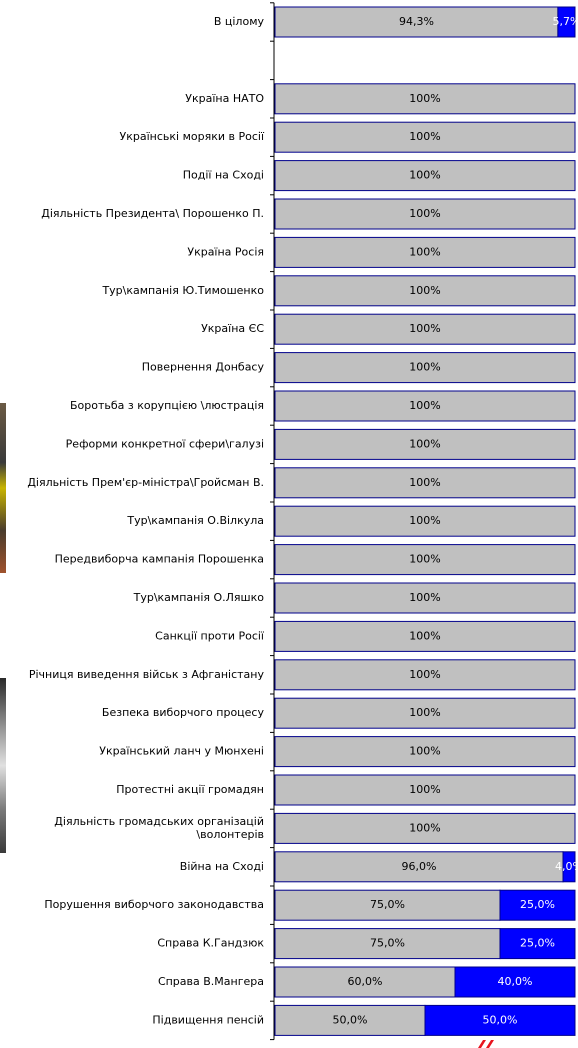  I want to click on data-label-a: 50,0%, so click(350, 1019).